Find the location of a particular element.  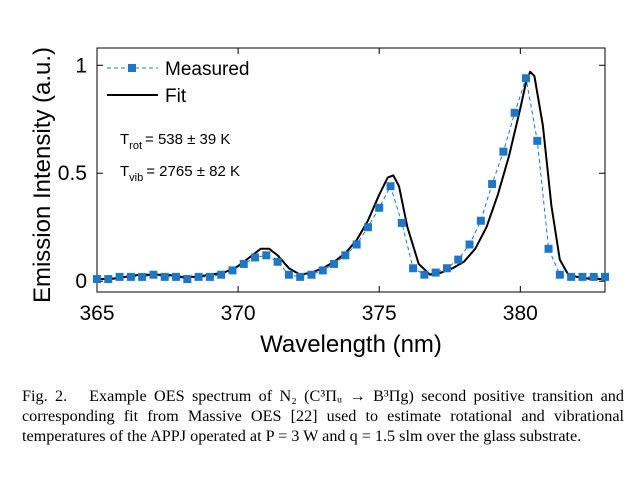

vib-value: = 2765 ± 82 K is located at coordinates (193, 171).